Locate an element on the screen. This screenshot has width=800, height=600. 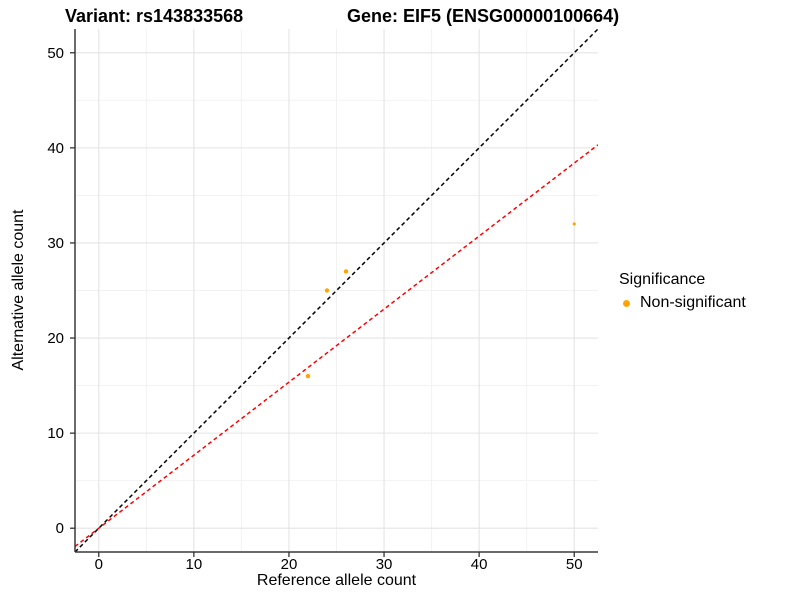
legend-title: Significance is located at coordinates (662, 279).